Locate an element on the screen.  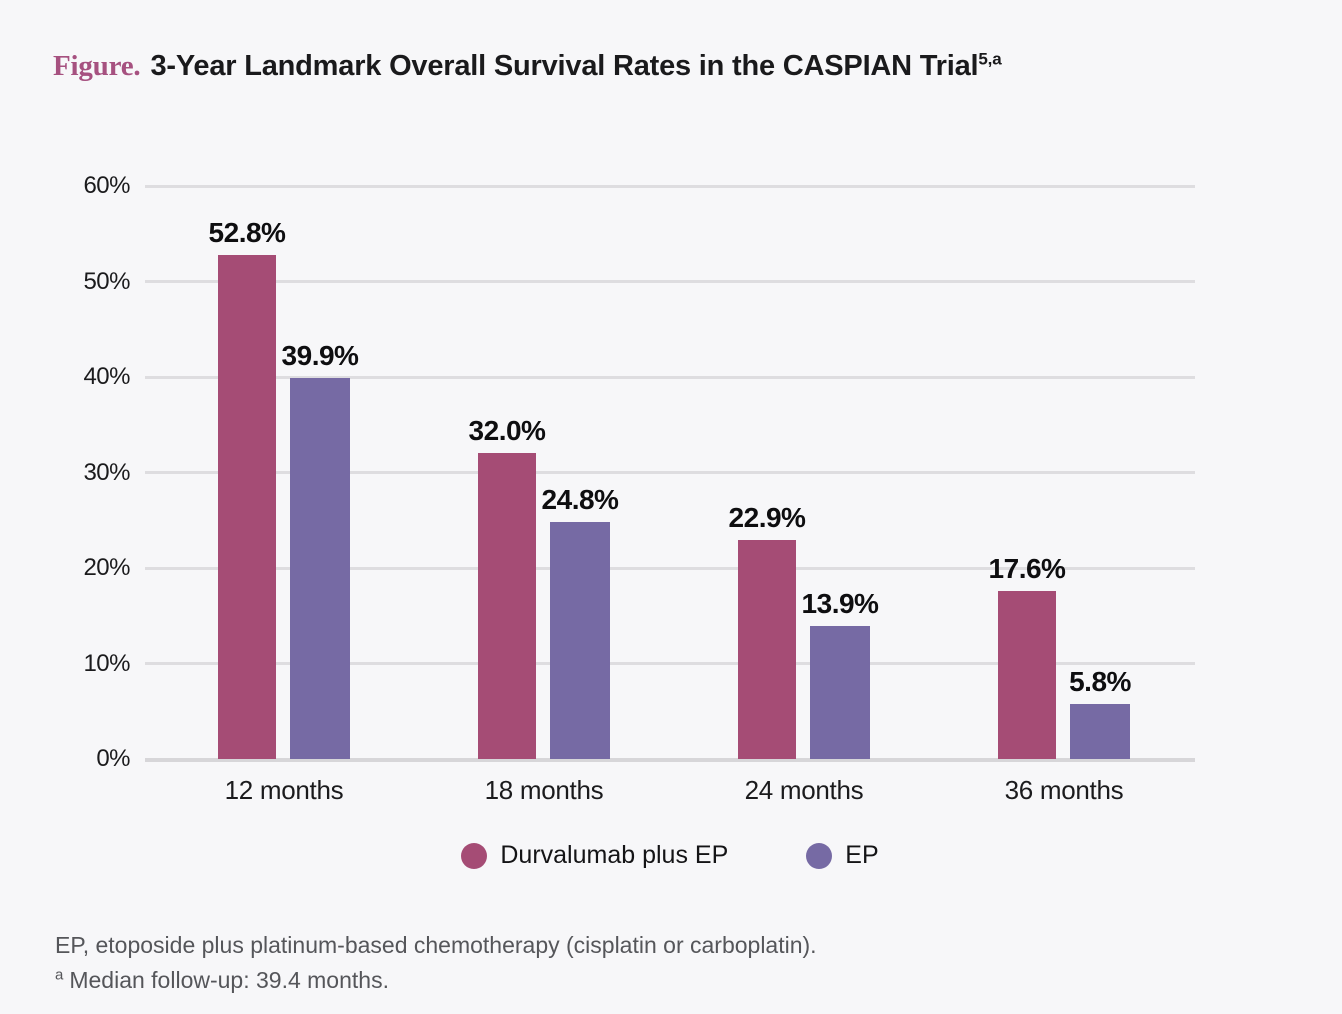
figure-title-superscript: 5,a is located at coordinates (990, 59).